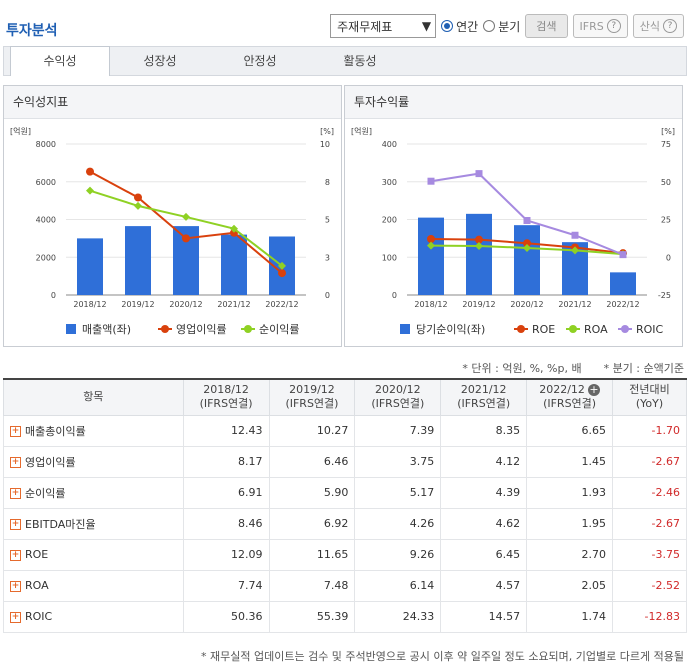  Describe the element at coordinates (93, 554) in the screenshot. I see `row-label: + ROE` at that location.